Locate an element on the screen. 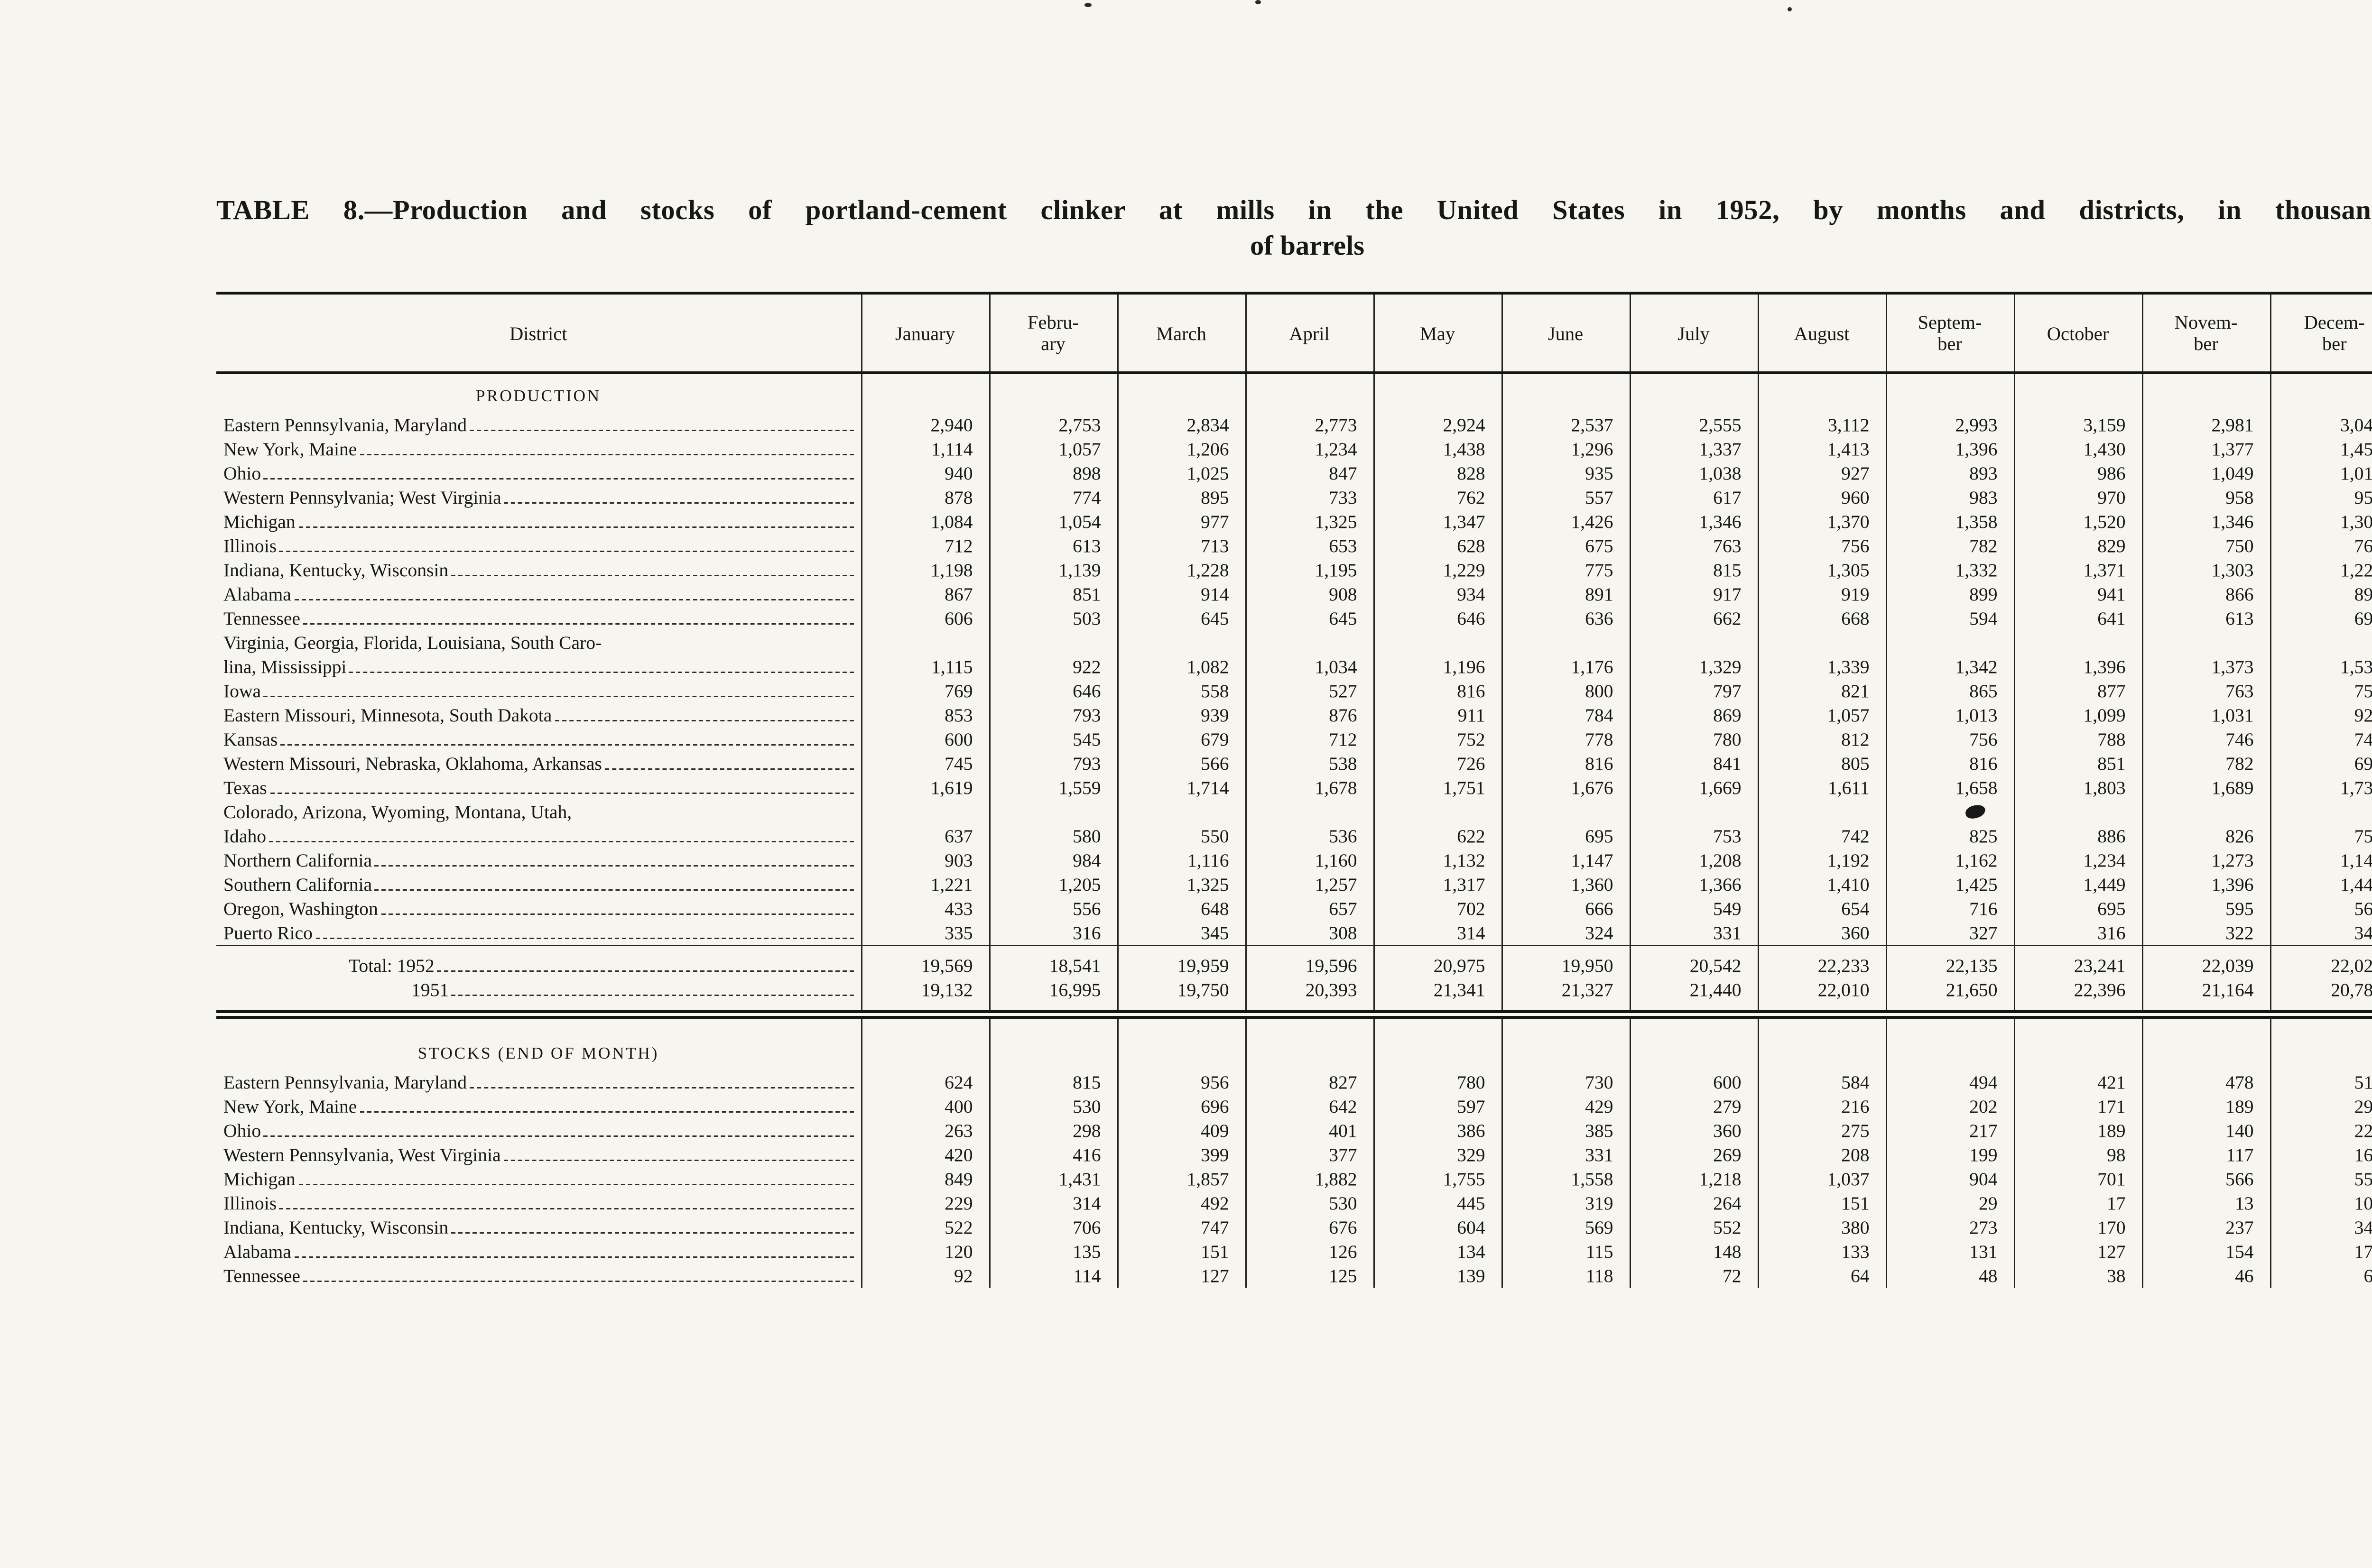 Image resolution: width=2372 pixels, height=1568 pixels. value-cell: 2,924 is located at coordinates (1436, 425).